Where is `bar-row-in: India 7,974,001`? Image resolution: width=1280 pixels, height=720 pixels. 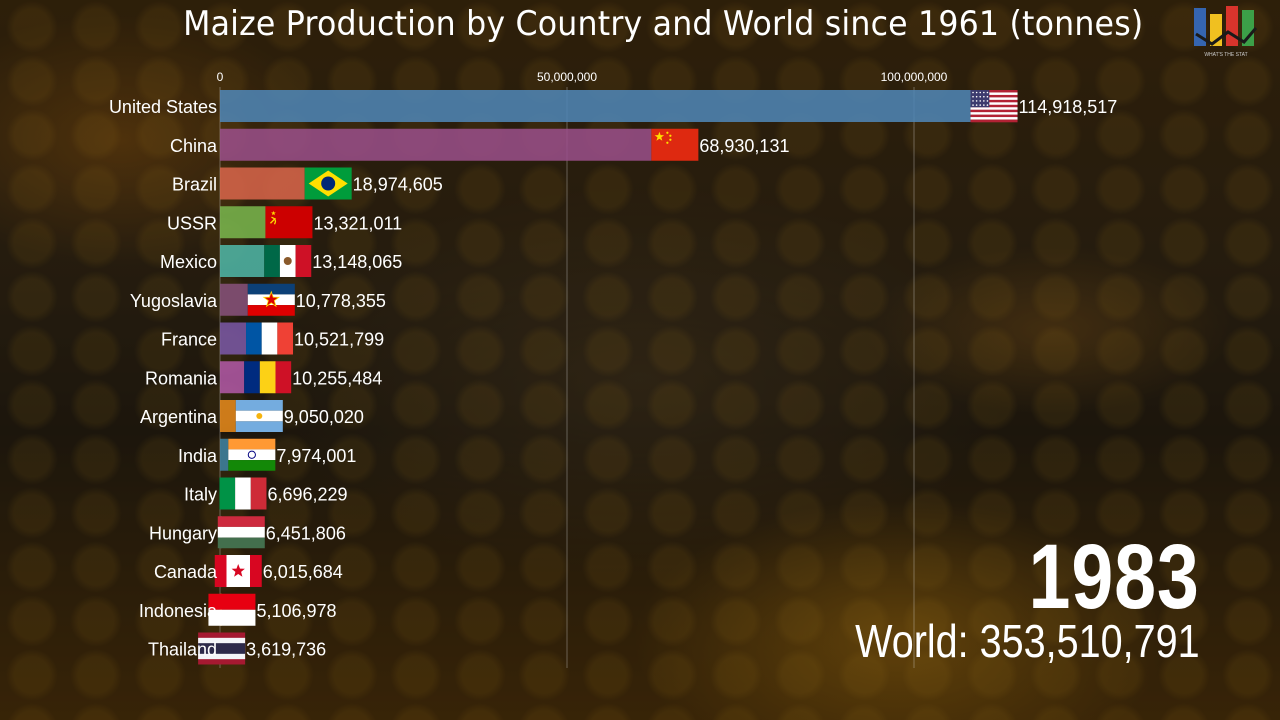
bar-row-in: India 7,974,001 is located at coordinates (267, 454).